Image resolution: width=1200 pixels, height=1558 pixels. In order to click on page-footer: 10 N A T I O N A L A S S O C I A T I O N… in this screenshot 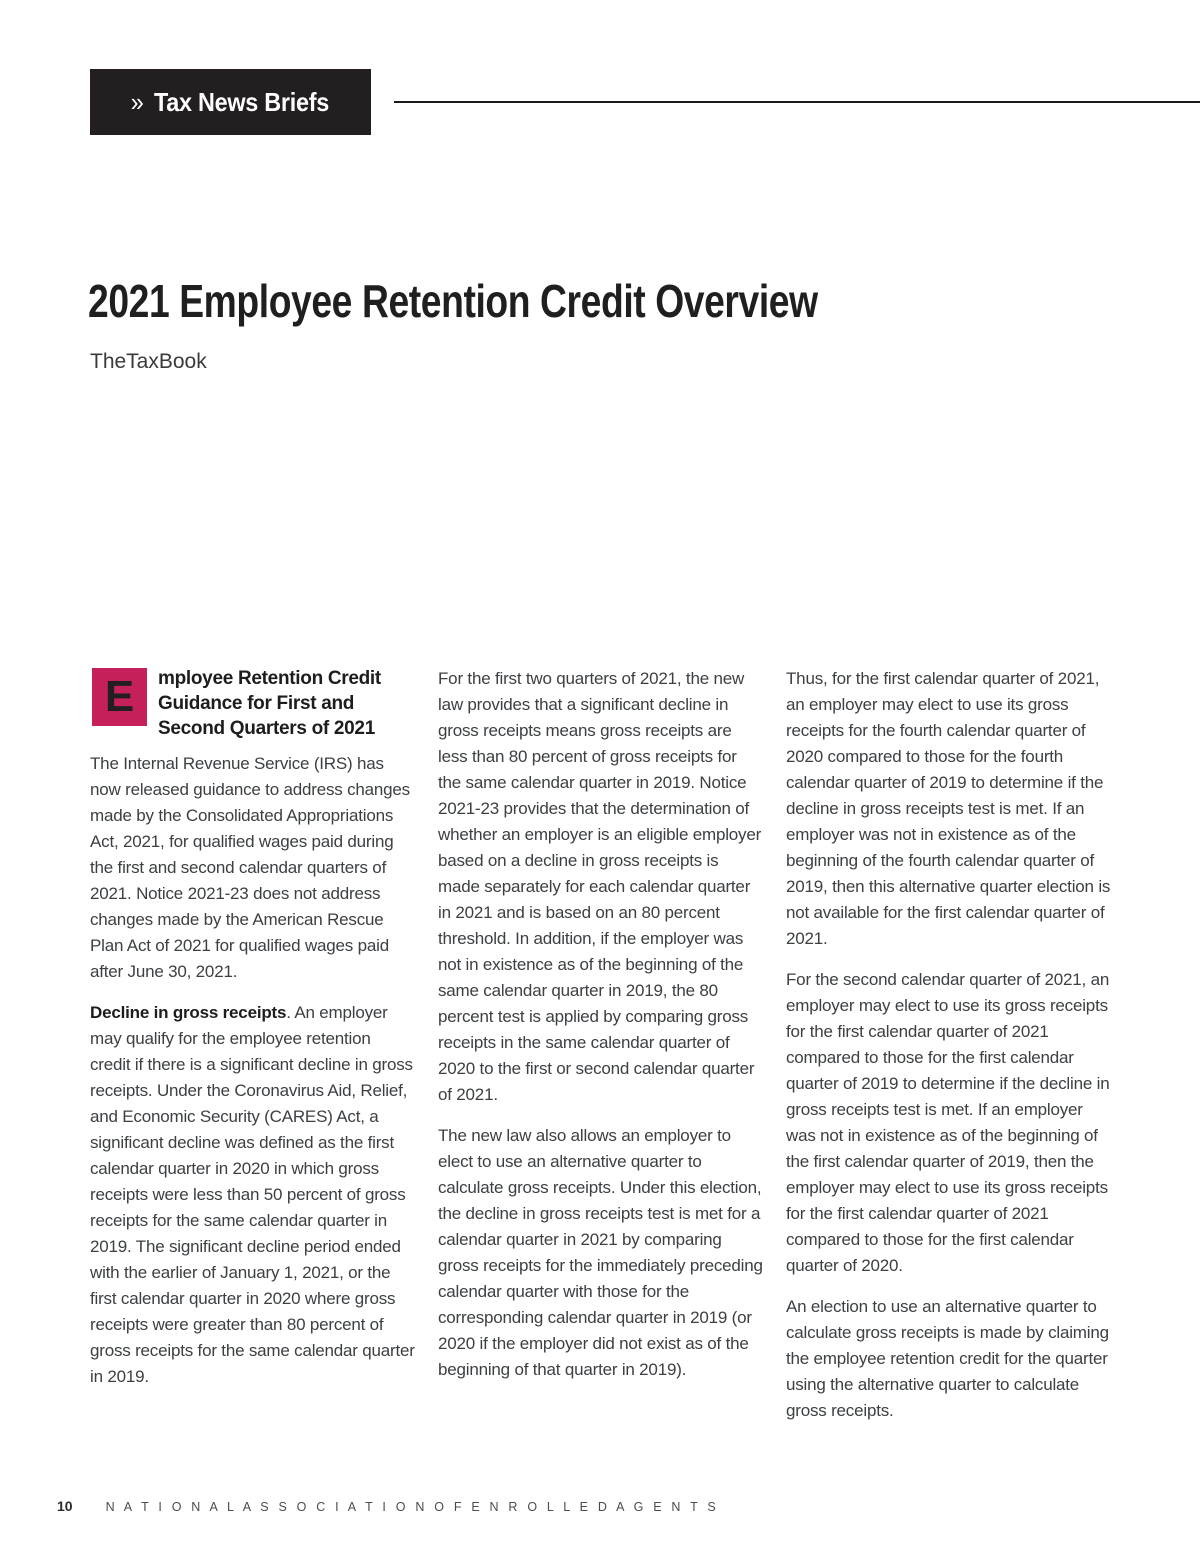, I will do `click(388, 1506)`.